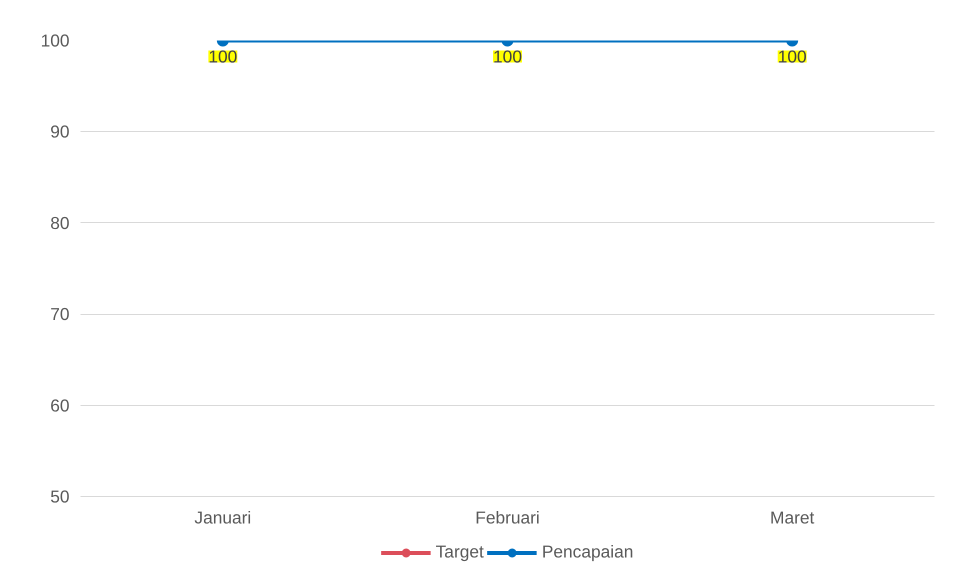 This screenshot has width=956, height=580. Describe the element at coordinates (60, 314) in the screenshot. I see `y-tick-label: 70` at that location.